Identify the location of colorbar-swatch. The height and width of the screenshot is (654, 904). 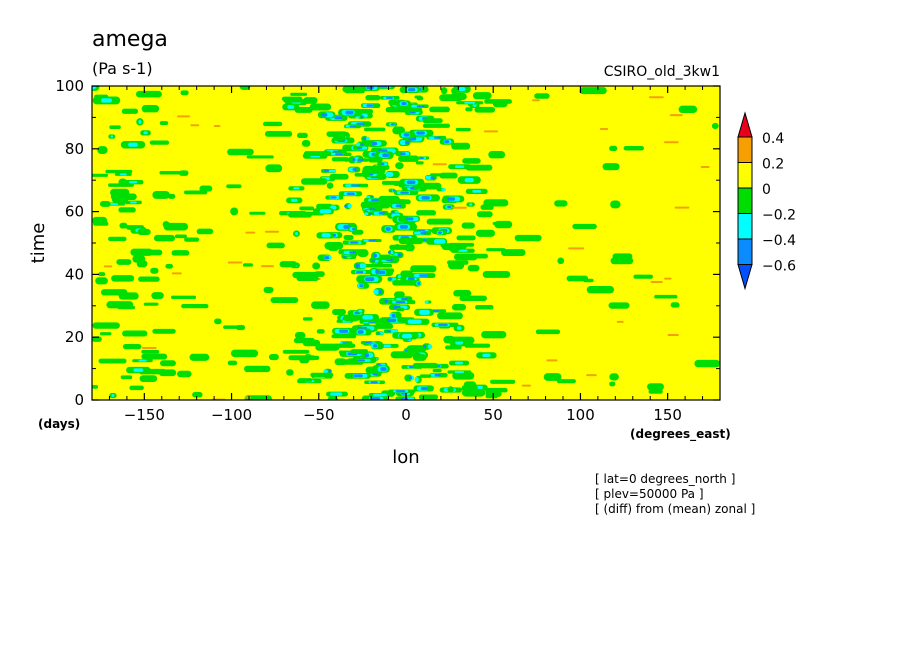
(745, 175).